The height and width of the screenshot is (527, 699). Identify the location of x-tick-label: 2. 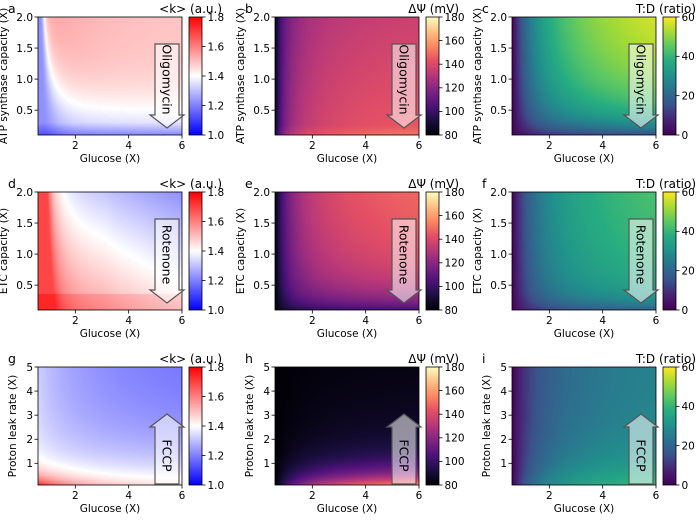
(312, 146).